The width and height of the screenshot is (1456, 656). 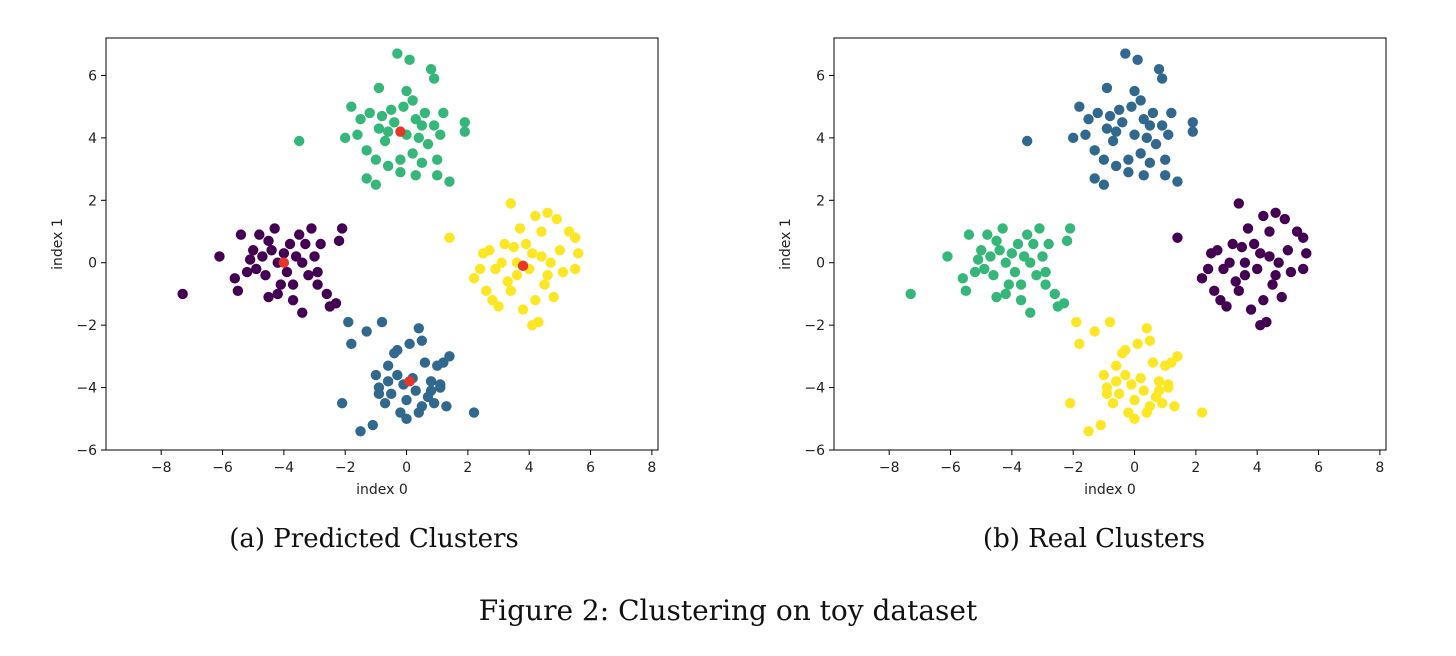 What do you see at coordinates (1073, 468) in the screenshot?
I see `x-tick-label: −2` at bounding box center [1073, 468].